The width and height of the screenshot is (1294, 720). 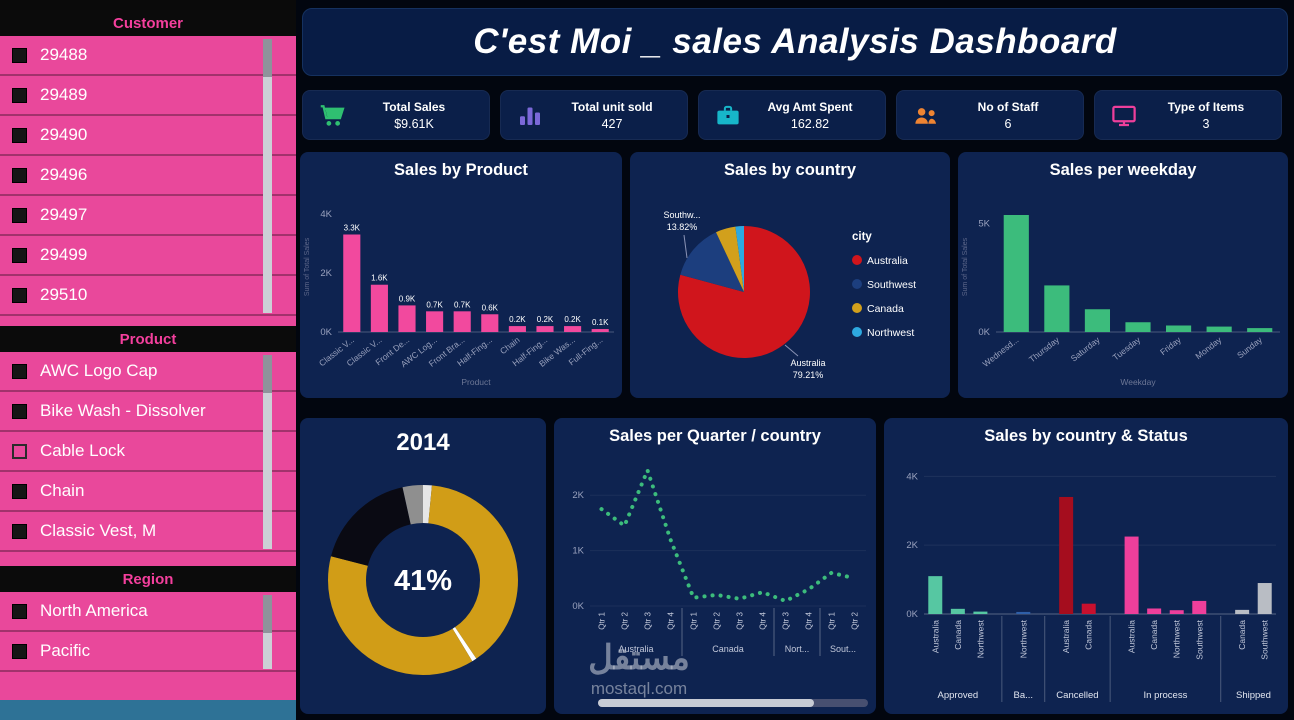 I want to click on horizontal-scrollbar, so click(x=733, y=703).